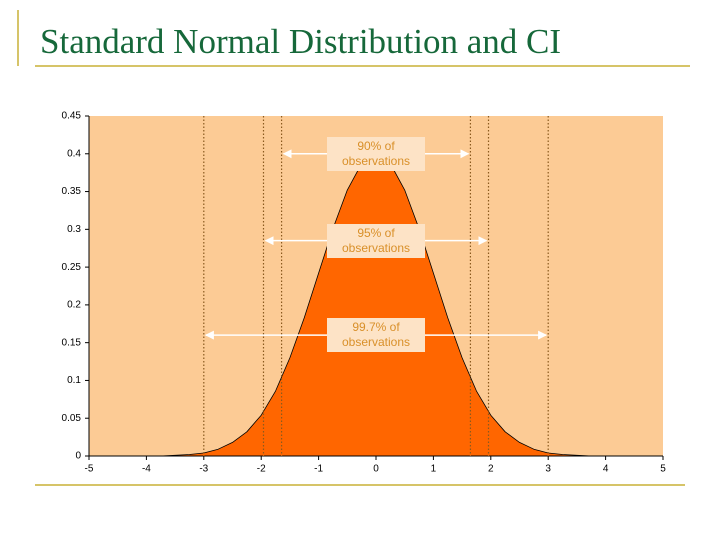 This screenshot has width=720, height=540. Describe the element at coordinates (376, 469) in the screenshot. I see `x-tick-label: 0` at that location.